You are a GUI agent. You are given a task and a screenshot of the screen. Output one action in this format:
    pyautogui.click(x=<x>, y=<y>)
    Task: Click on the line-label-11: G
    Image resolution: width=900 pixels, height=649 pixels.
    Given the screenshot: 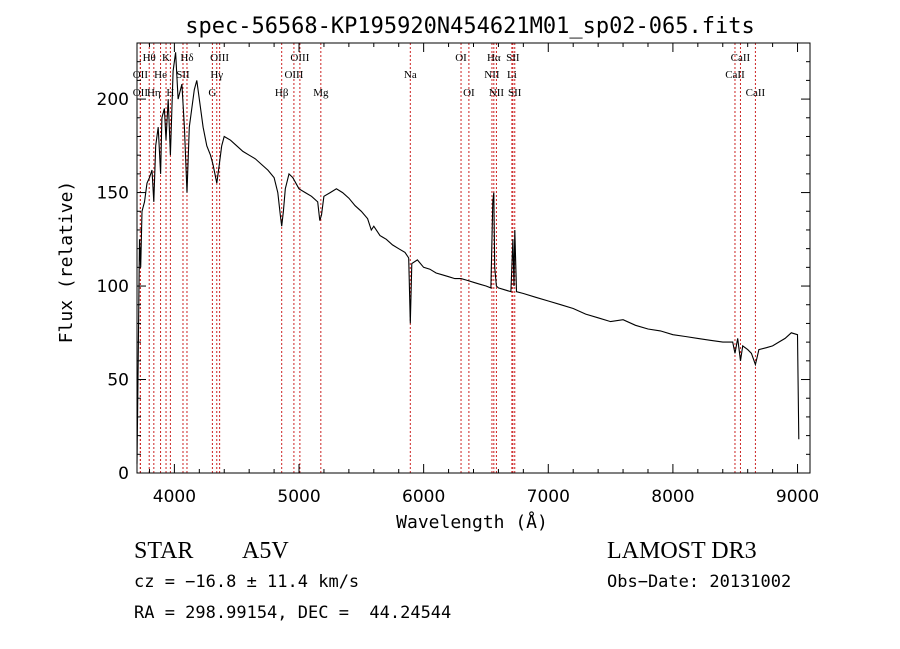 What is the action you would take?
    pyautogui.click(x=212, y=93)
    